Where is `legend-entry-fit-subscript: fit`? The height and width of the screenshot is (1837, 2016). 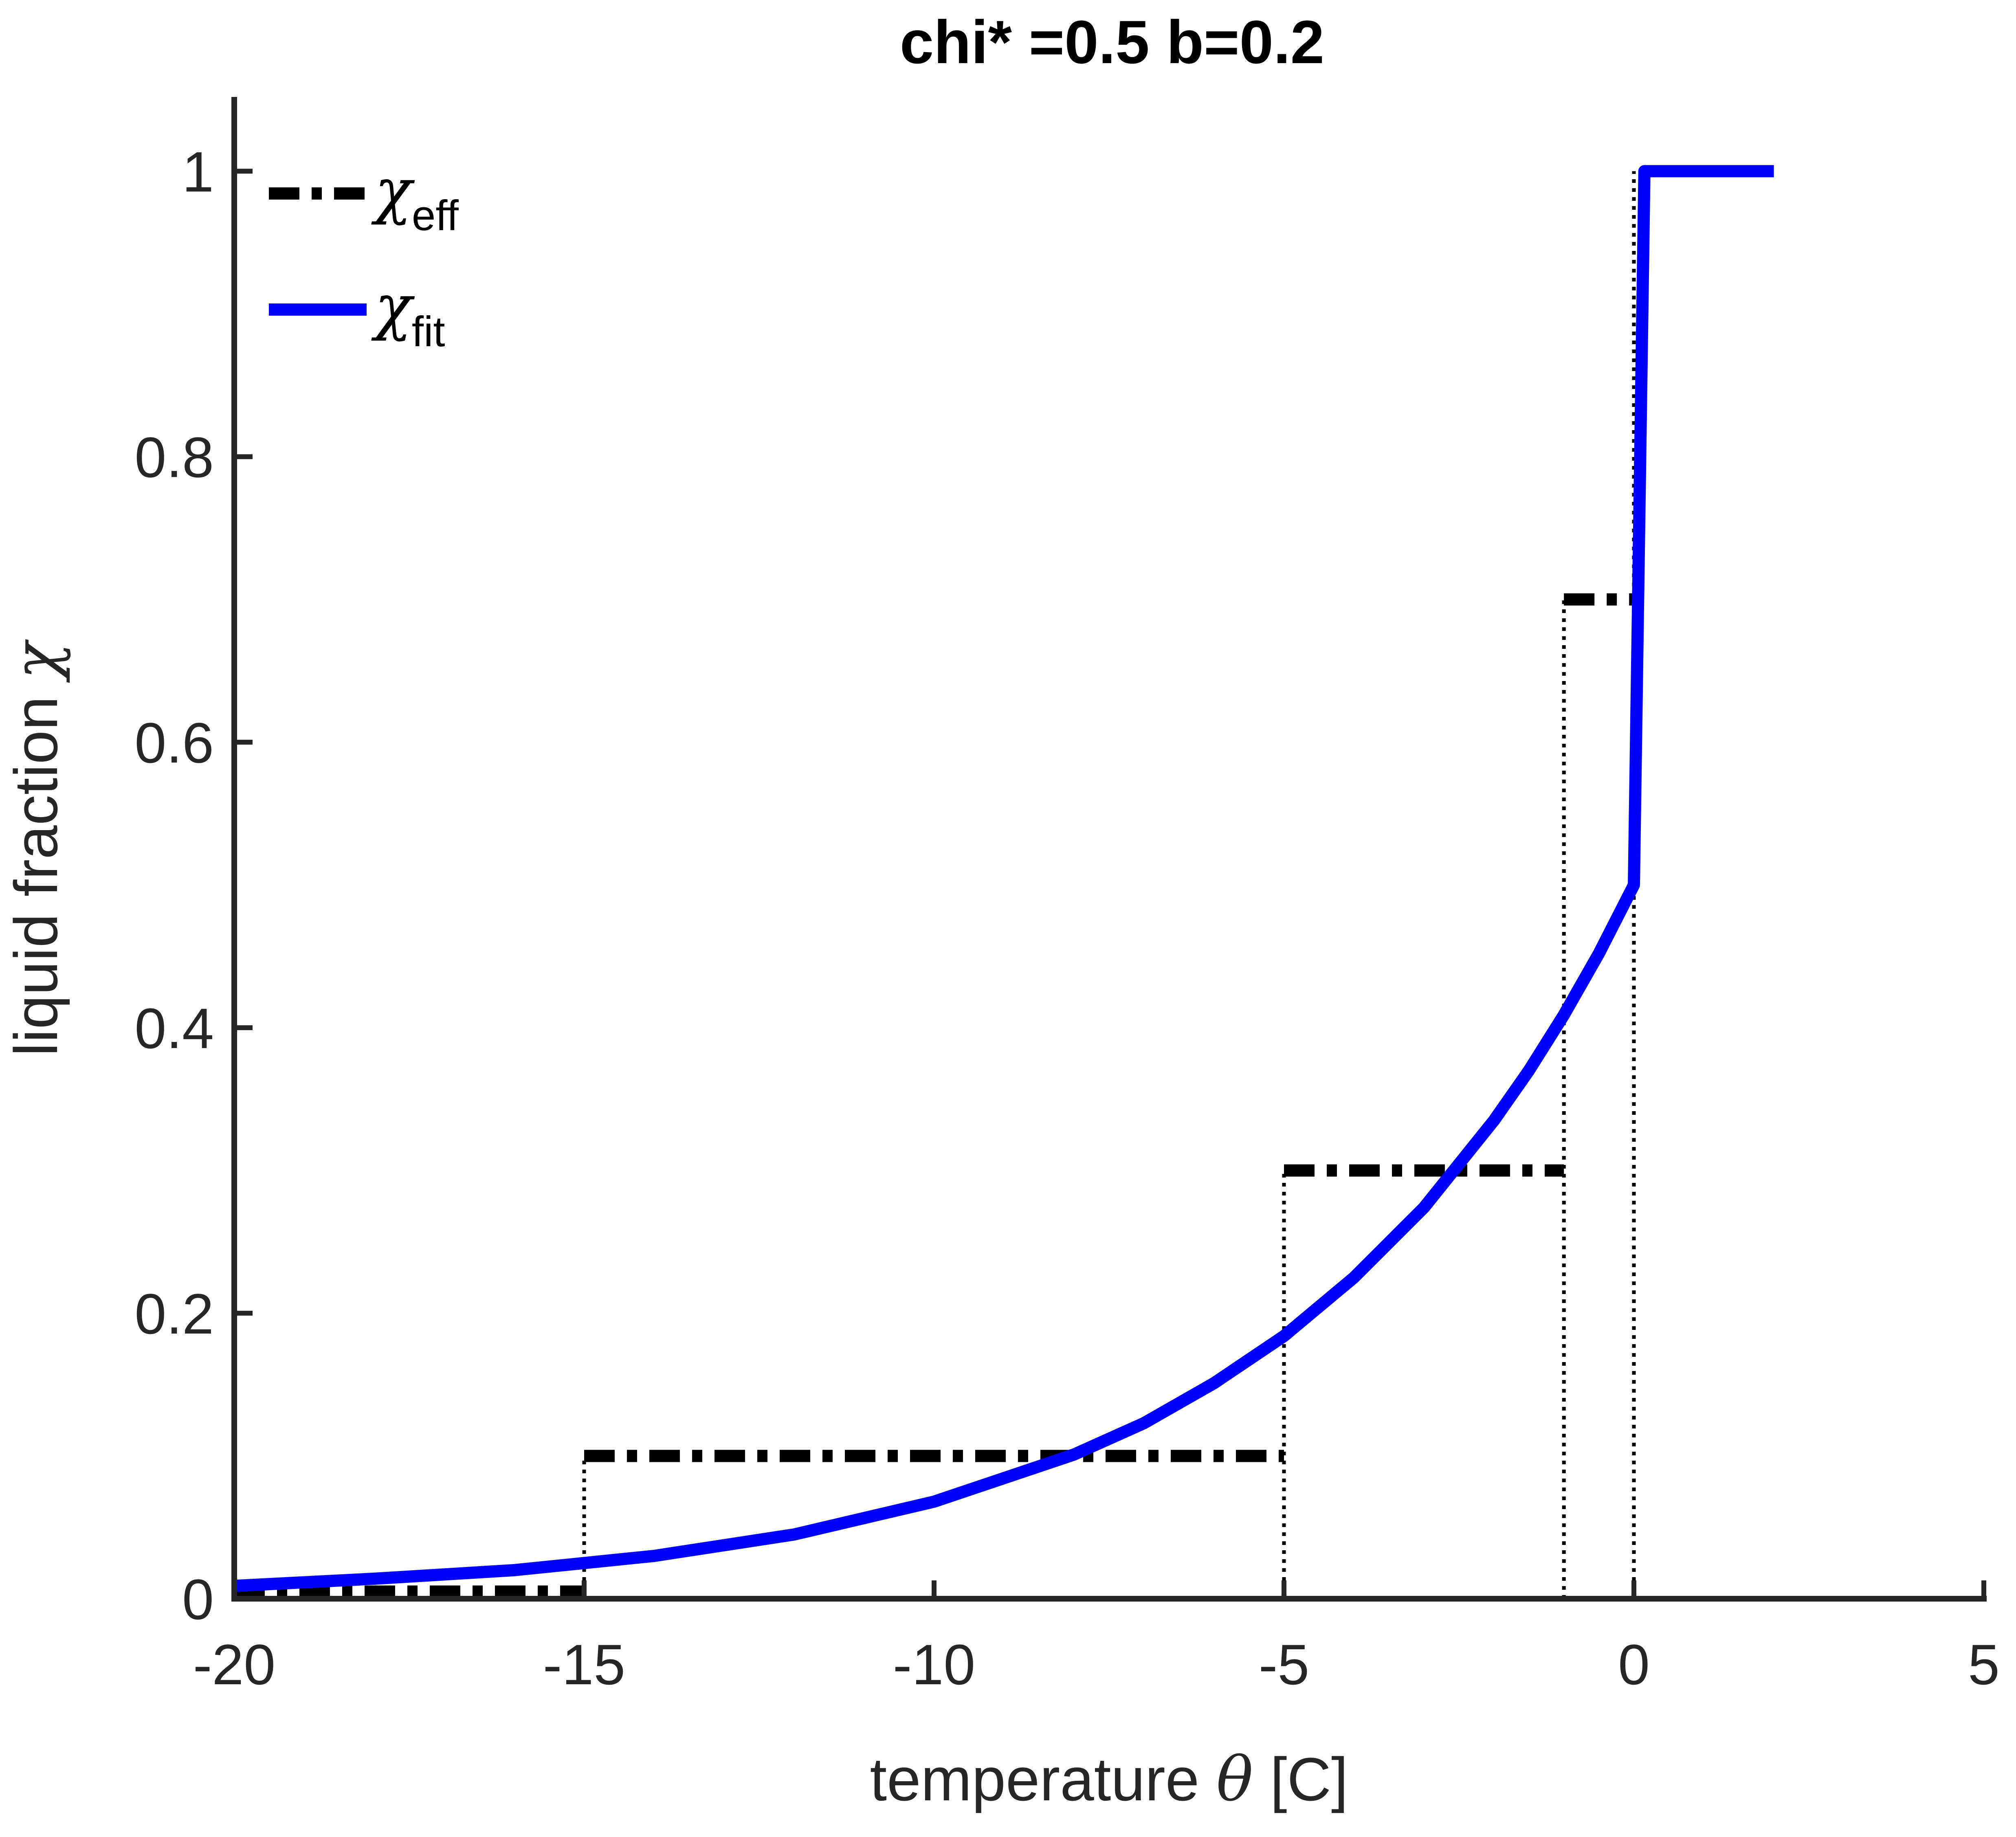
legend-entry-fit-subscript: fit is located at coordinates (428, 332).